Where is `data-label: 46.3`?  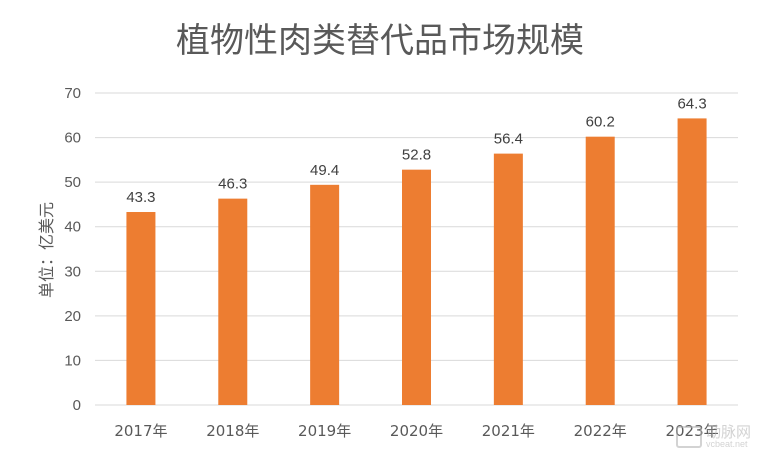
data-label: 46.3 is located at coordinates (232, 184).